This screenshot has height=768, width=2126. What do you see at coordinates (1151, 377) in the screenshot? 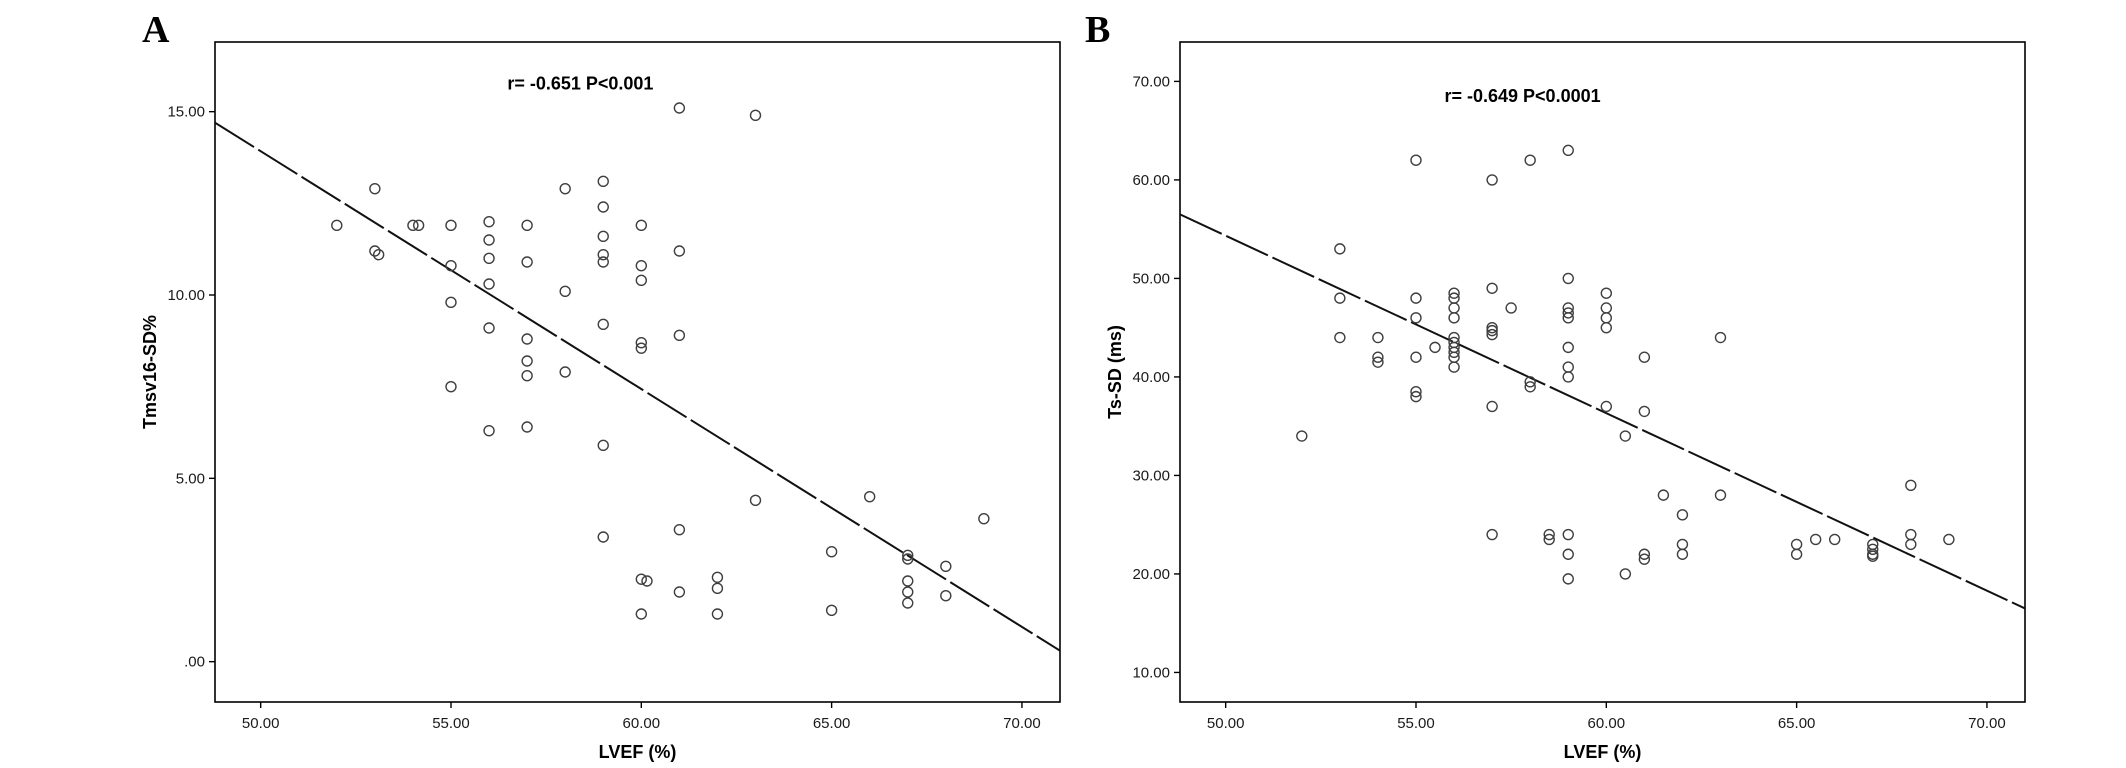
I see `y-tick-label: 40.00` at bounding box center [1151, 377].